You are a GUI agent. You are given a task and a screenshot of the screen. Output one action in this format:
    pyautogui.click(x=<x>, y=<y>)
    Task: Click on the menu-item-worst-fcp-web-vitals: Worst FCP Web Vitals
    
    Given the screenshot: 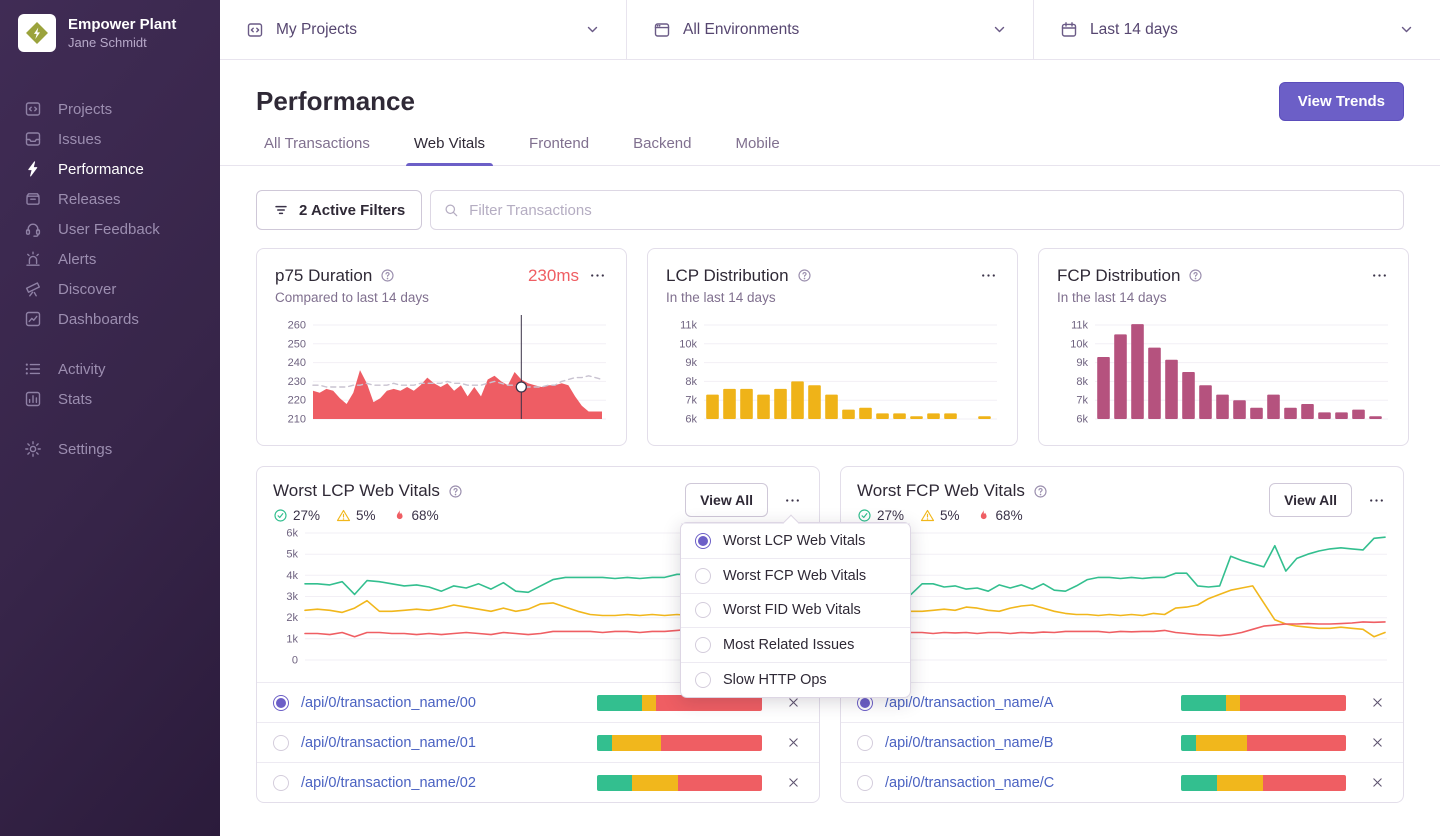 What is the action you would take?
    pyautogui.click(x=795, y=575)
    